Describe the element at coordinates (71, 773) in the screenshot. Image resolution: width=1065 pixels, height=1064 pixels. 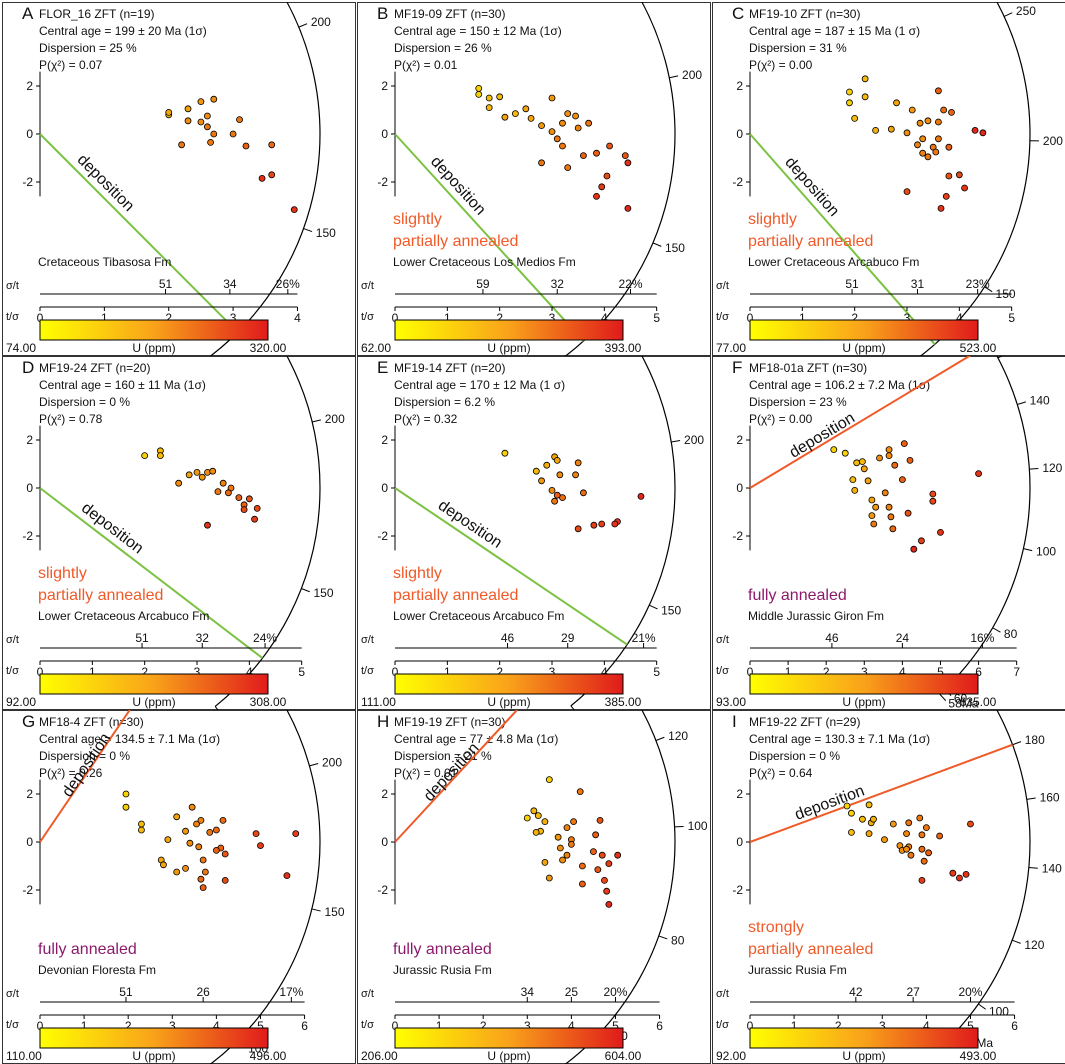
I see `p-chi-square: P(χ²) = 0.26` at that location.